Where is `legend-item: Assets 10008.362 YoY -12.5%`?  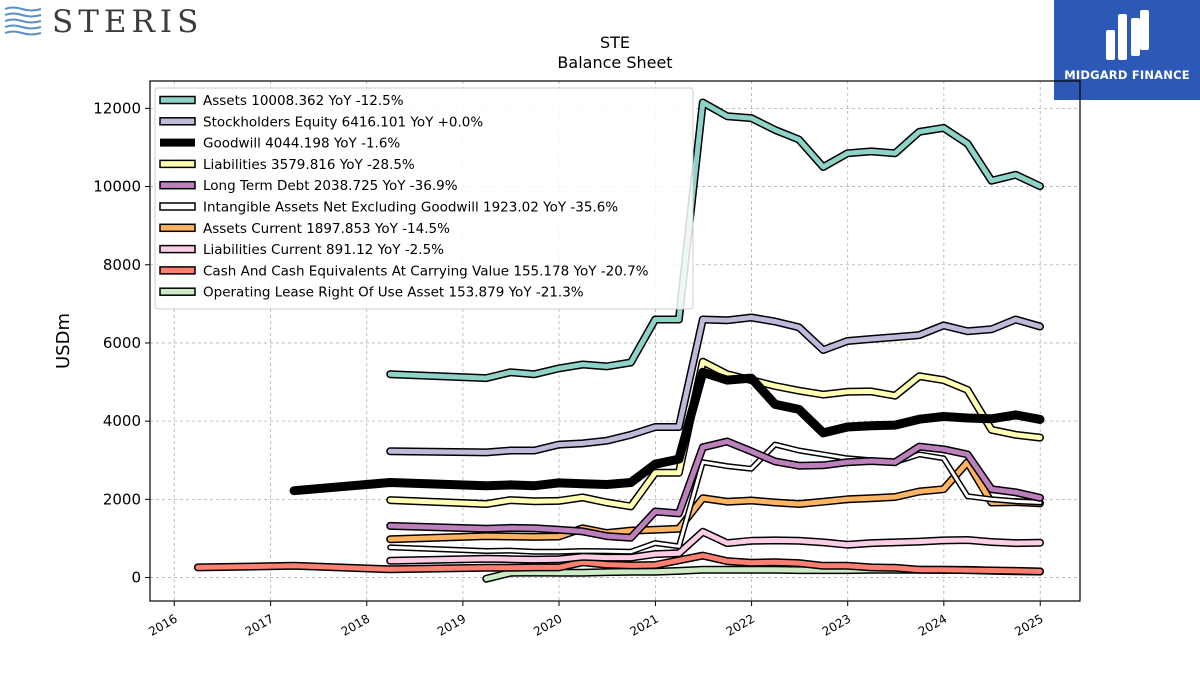
legend-item: Assets 10008.362 YoY -12.5% is located at coordinates (281, 101).